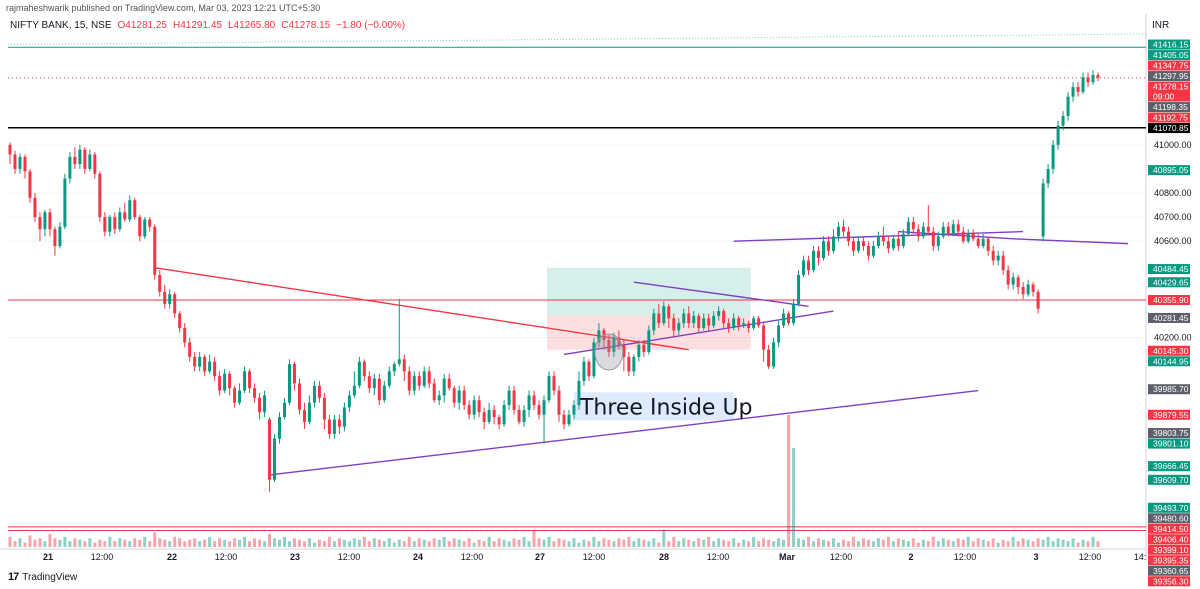 This screenshot has height=589, width=1200. Describe the element at coordinates (1170, 107) in the screenshot. I see `price-label-text: 41198.35` at that location.